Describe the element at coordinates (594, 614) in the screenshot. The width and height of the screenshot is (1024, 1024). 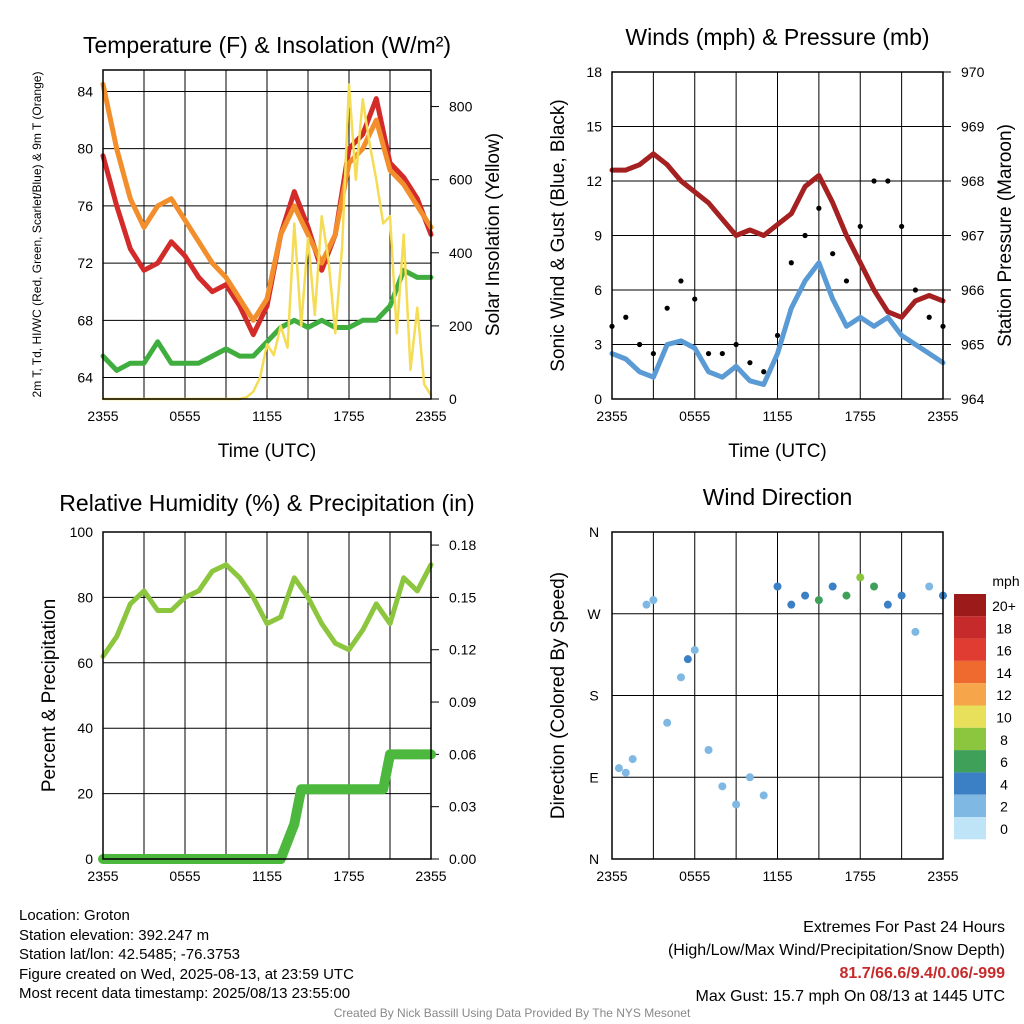
I see `y-tick-label: W` at that location.